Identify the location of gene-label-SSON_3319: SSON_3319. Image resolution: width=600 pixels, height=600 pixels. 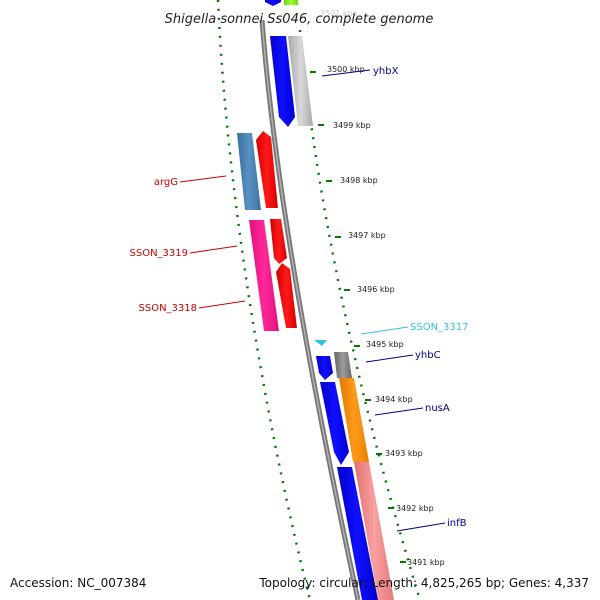
(184, 252).